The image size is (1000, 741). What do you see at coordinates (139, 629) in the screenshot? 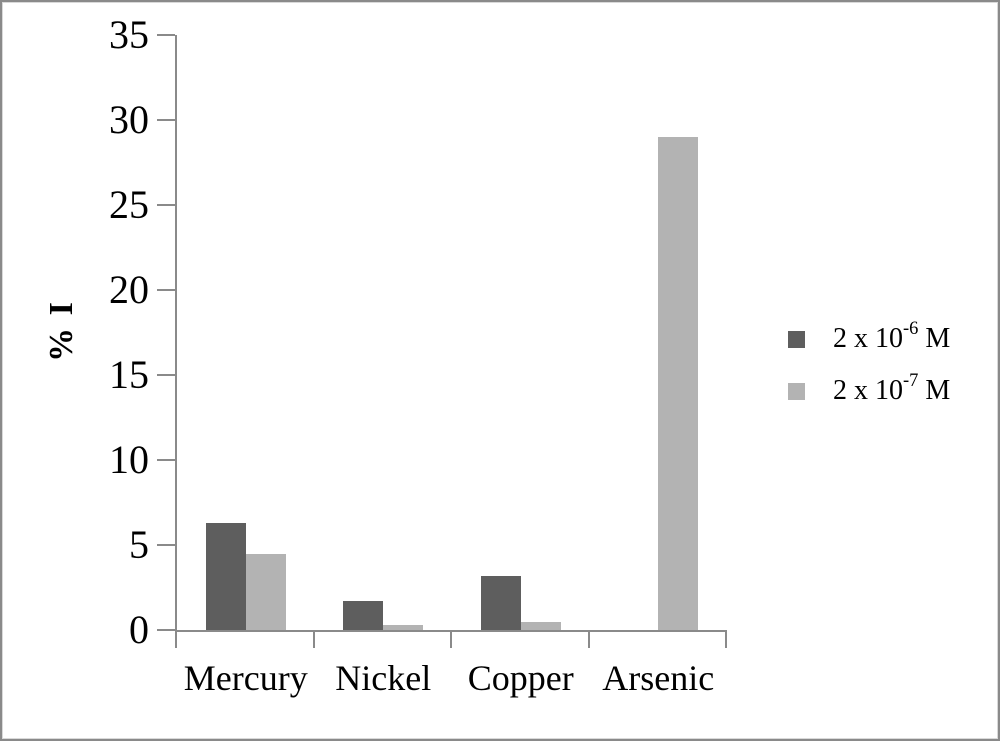
I see `y-tick-label: 0` at bounding box center [139, 629].